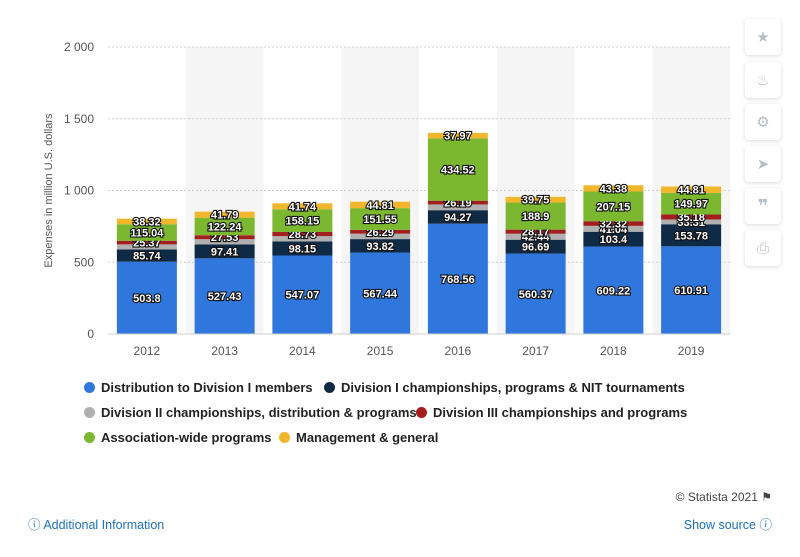 The height and width of the screenshot is (557, 800). I want to click on data-label: 93.82, so click(380, 247).